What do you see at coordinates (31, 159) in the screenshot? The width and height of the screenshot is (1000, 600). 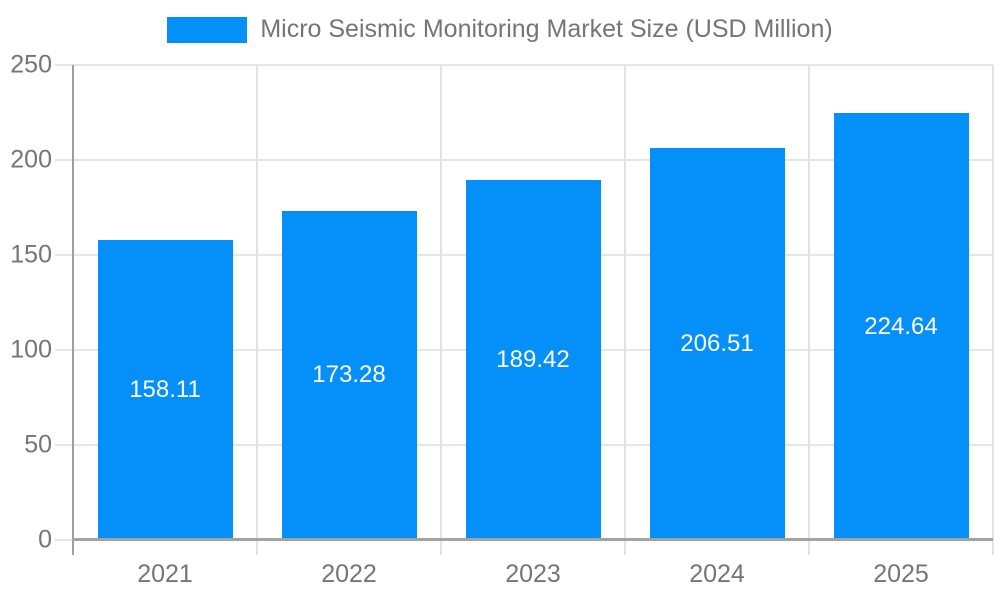 I see `y-tick-label: 200` at bounding box center [31, 159].